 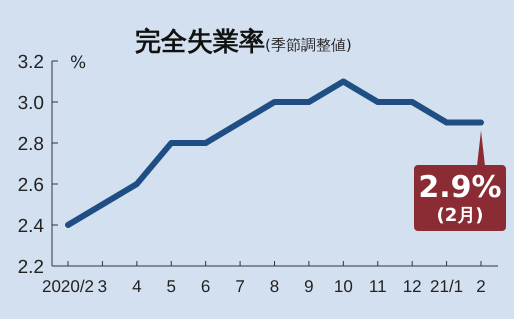 What do you see at coordinates (447, 286) in the screenshot?
I see `x-tick-label: 21/1` at bounding box center [447, 286].